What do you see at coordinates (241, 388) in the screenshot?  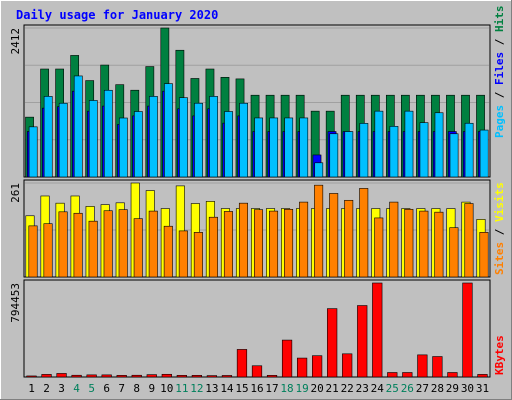 I see `x-tick-label-day-15: 15` at bounding box center [241, 388].